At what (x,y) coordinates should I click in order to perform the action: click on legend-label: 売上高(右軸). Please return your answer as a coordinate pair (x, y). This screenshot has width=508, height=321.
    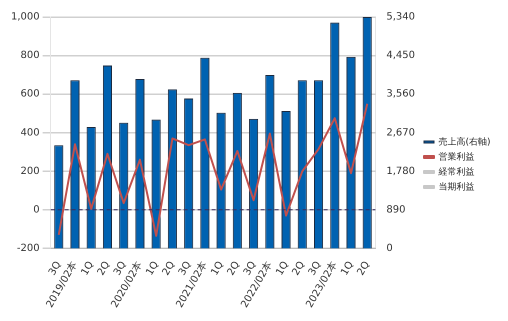
    Looking at the image, I should click on (464, 142).